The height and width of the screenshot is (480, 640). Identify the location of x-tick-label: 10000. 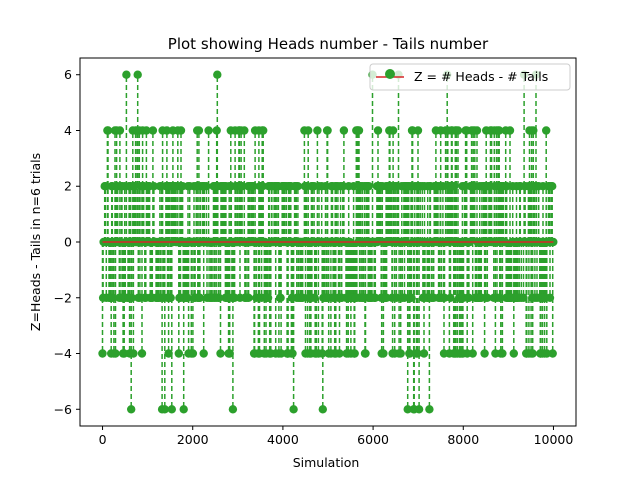
(554, 439).